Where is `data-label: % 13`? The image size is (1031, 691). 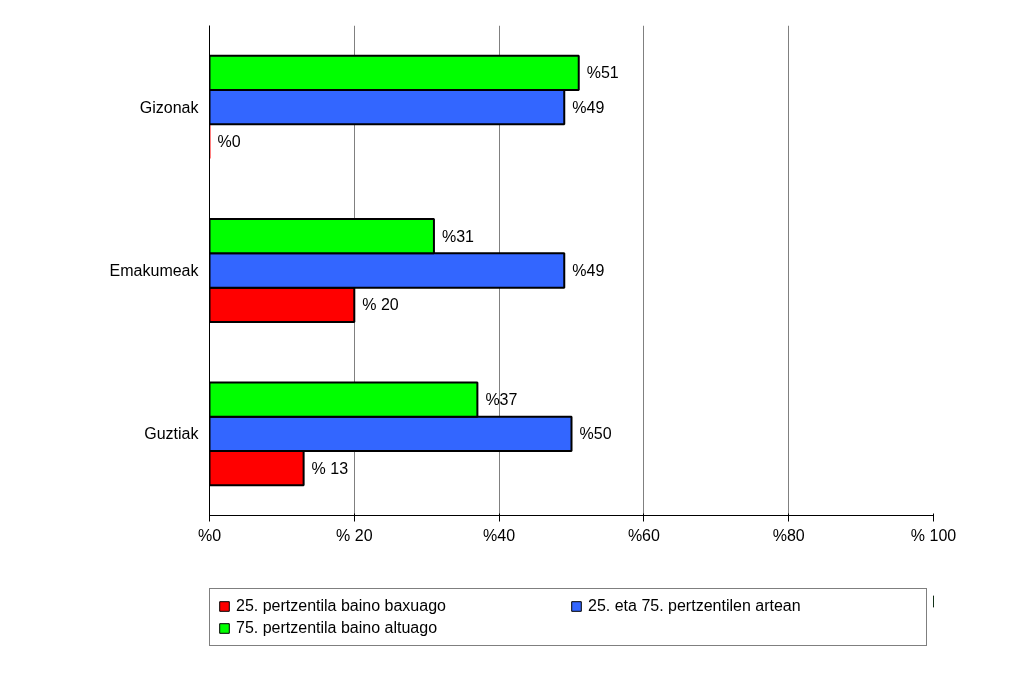 data-label: % 13 is located at coordinates (330, 468).